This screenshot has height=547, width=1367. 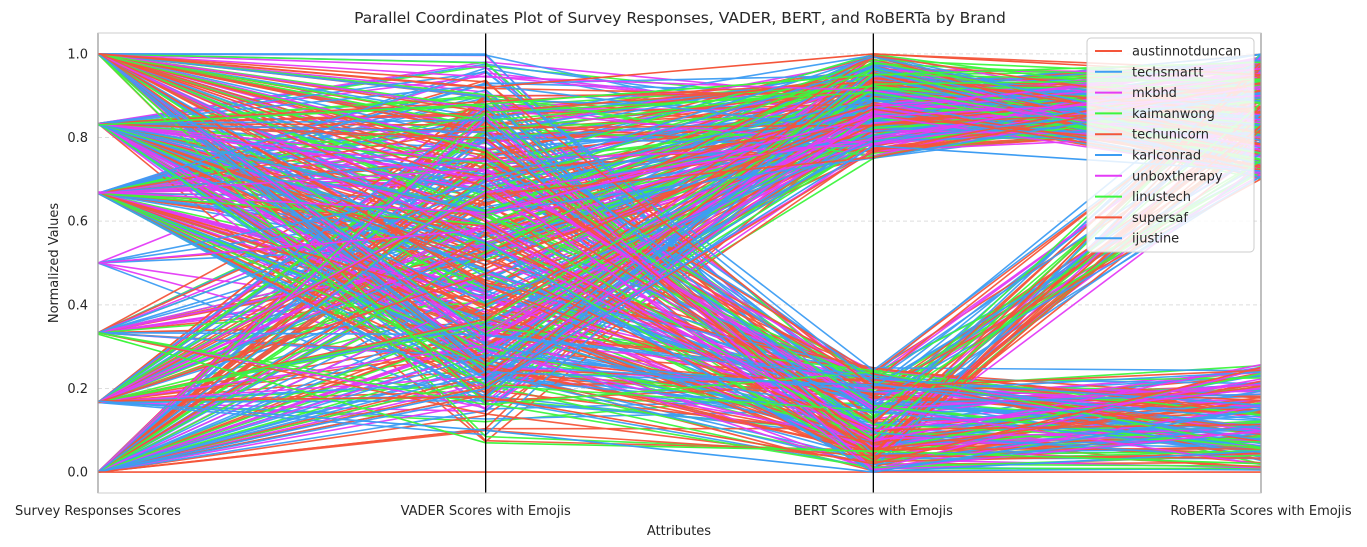 What do you see at coordinates (873, 511) in the screenshot?
I see `x-tick-label: BERT Scores with Emojis` at bounding box center [873, 511].